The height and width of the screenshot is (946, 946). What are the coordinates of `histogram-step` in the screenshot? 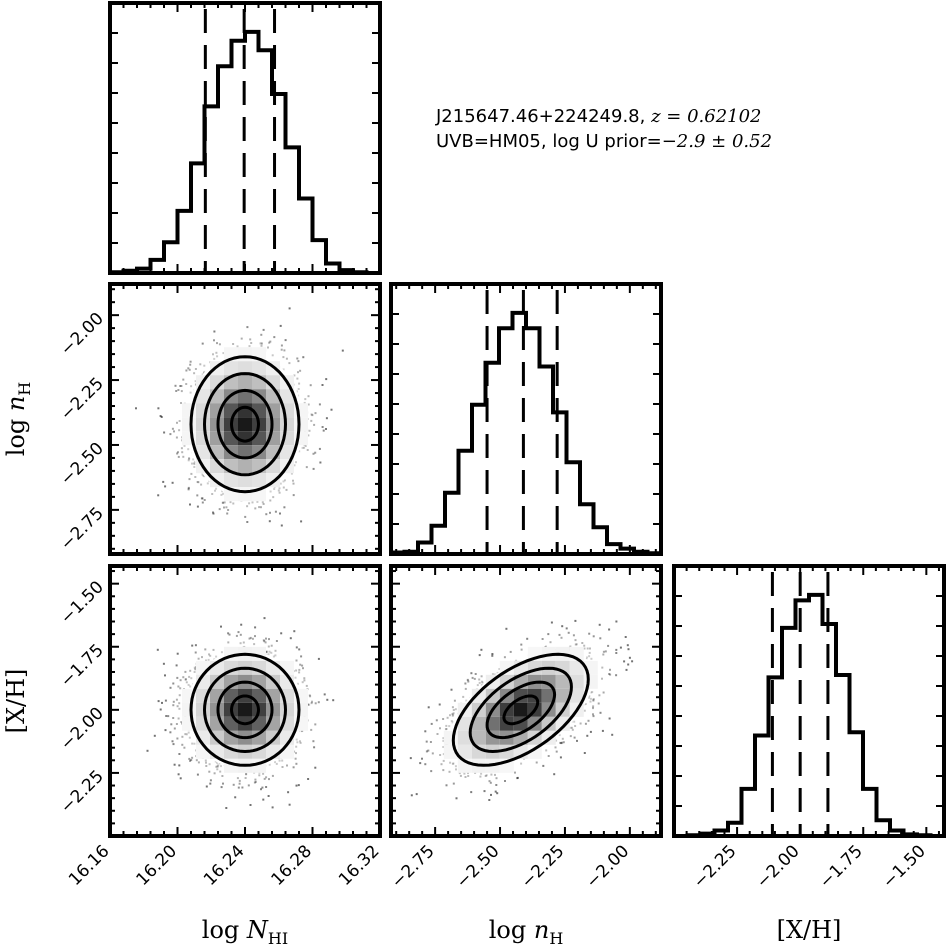 It's located at (809, 714).